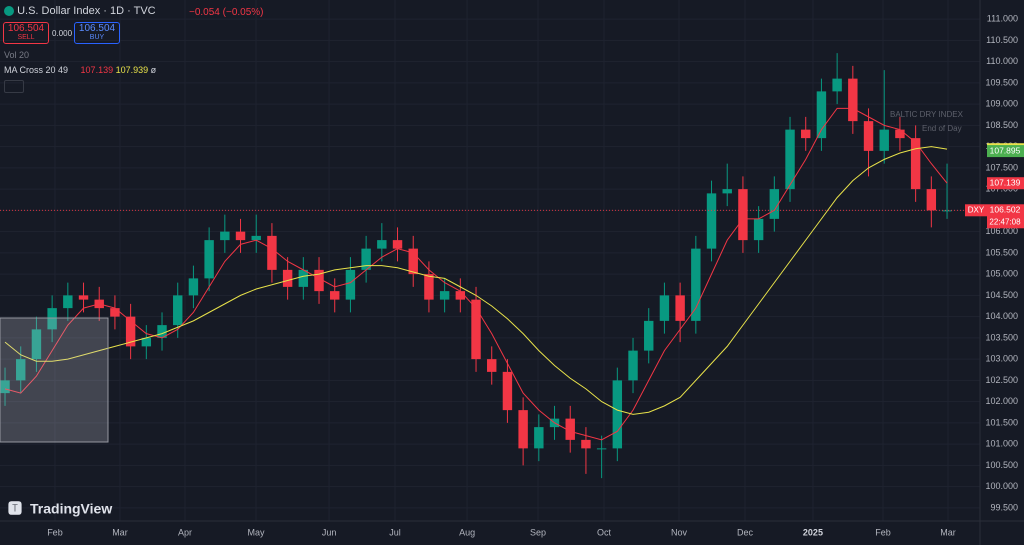  I want to click on ma-slow-value: 107.939, so click(132, 70).